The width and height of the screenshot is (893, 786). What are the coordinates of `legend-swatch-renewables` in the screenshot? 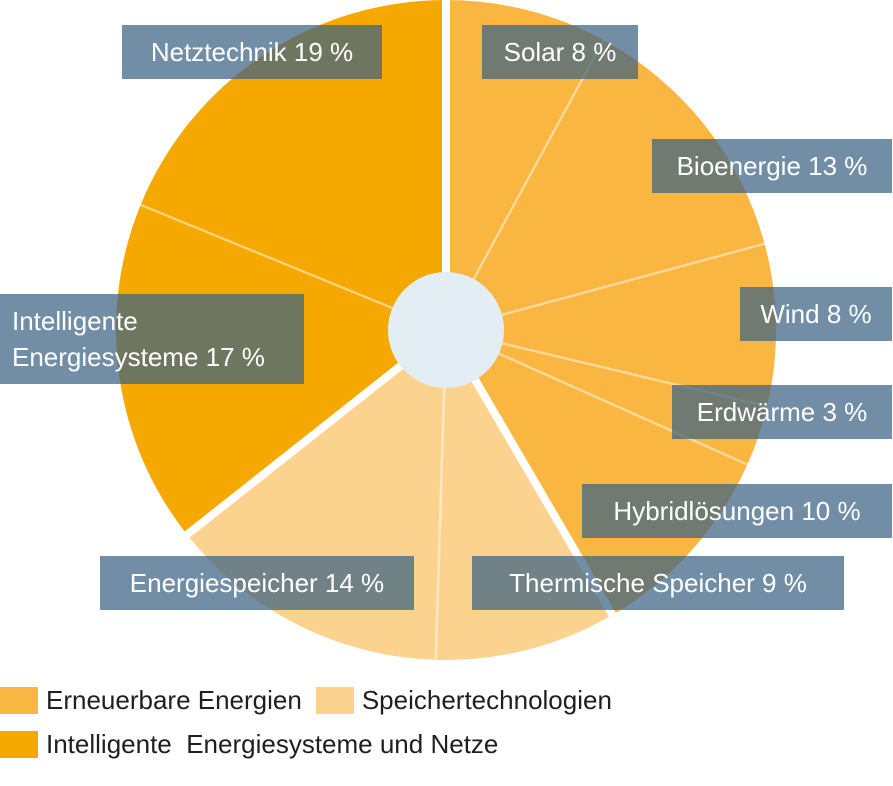 It's located at (19, 700).